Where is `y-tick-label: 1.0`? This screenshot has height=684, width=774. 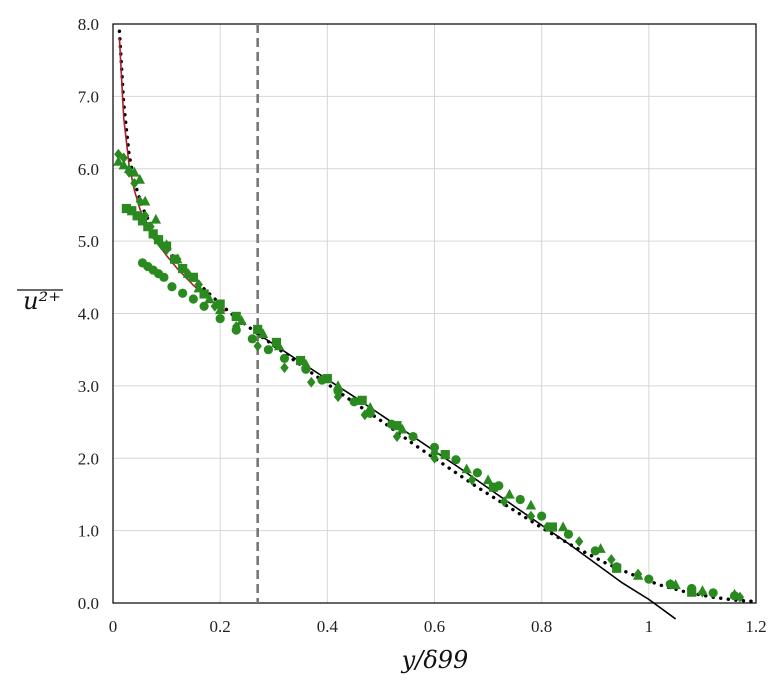
y-tick-label: 1.0 is located at coordinates (88, 531).